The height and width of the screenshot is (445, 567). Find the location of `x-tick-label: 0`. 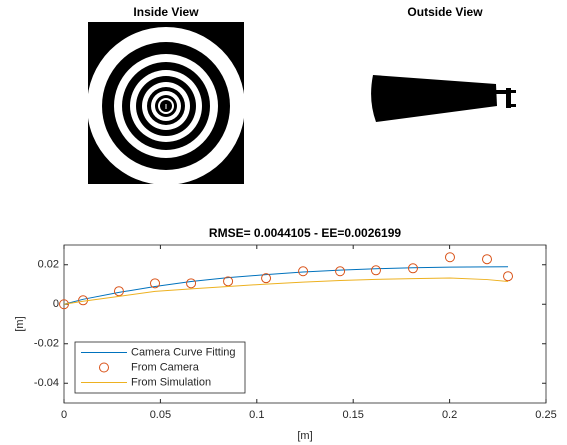

x-tick-label: 0 is located at coordinates (64, 415).